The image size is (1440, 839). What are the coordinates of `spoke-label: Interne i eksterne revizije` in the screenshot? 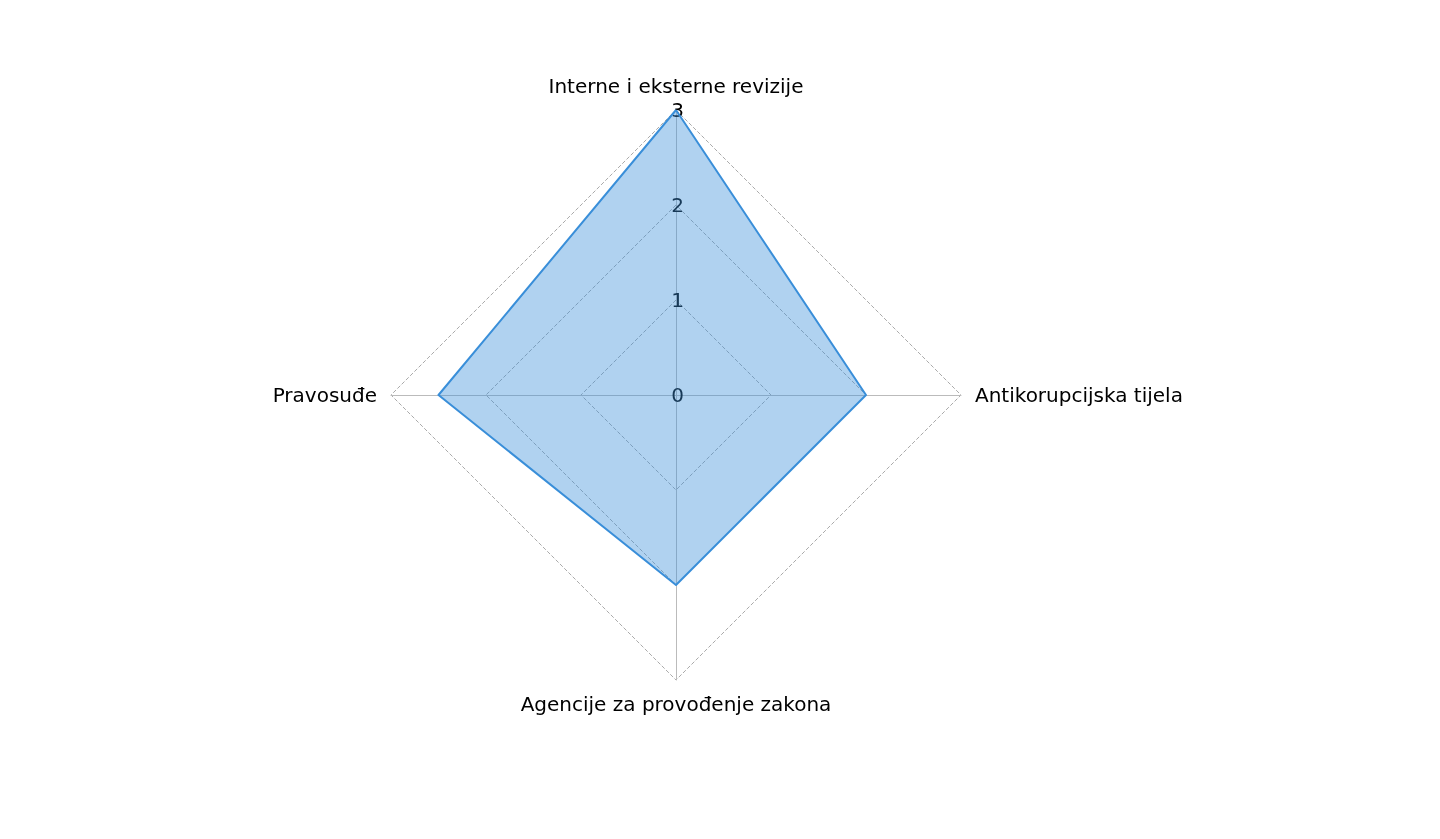 It's located at (676, 86).